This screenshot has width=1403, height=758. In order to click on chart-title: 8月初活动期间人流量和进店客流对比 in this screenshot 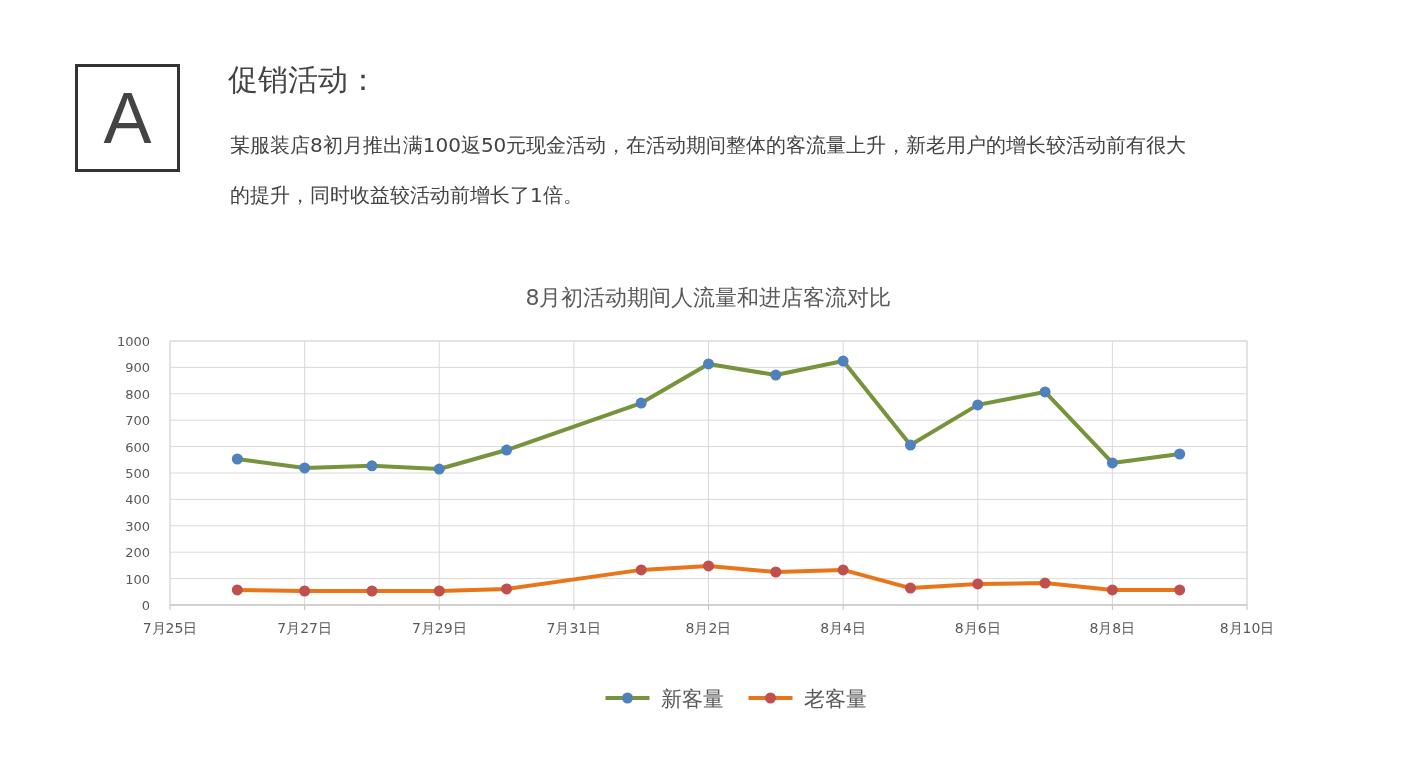, I will do `click(708, 297)`.